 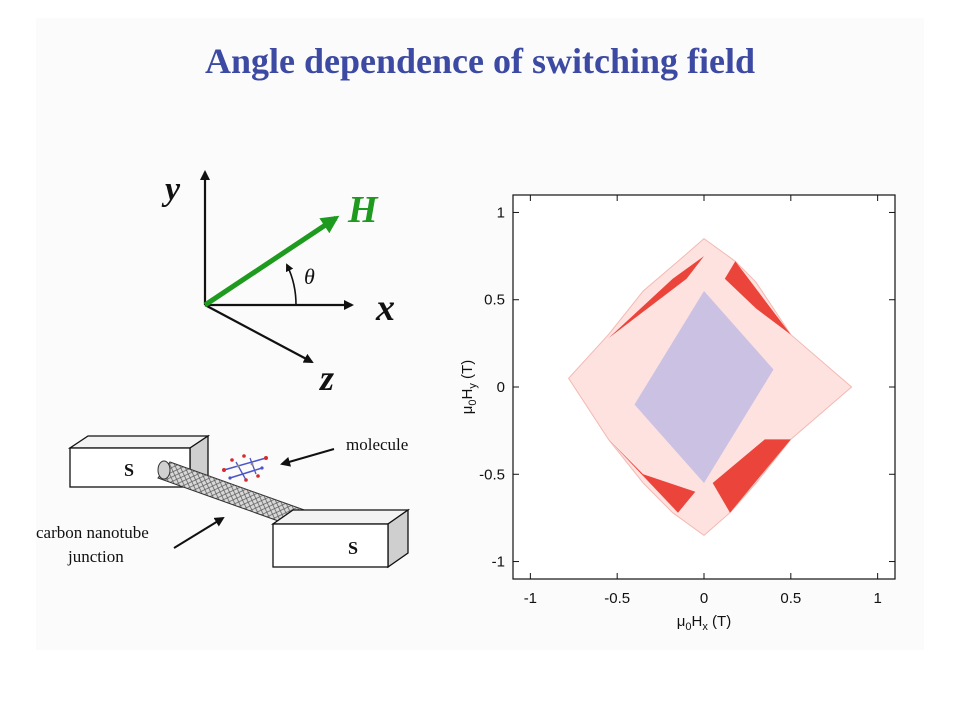 I want to click on slide-title: Angle dependence of switching field, so click(x=479, y=61).